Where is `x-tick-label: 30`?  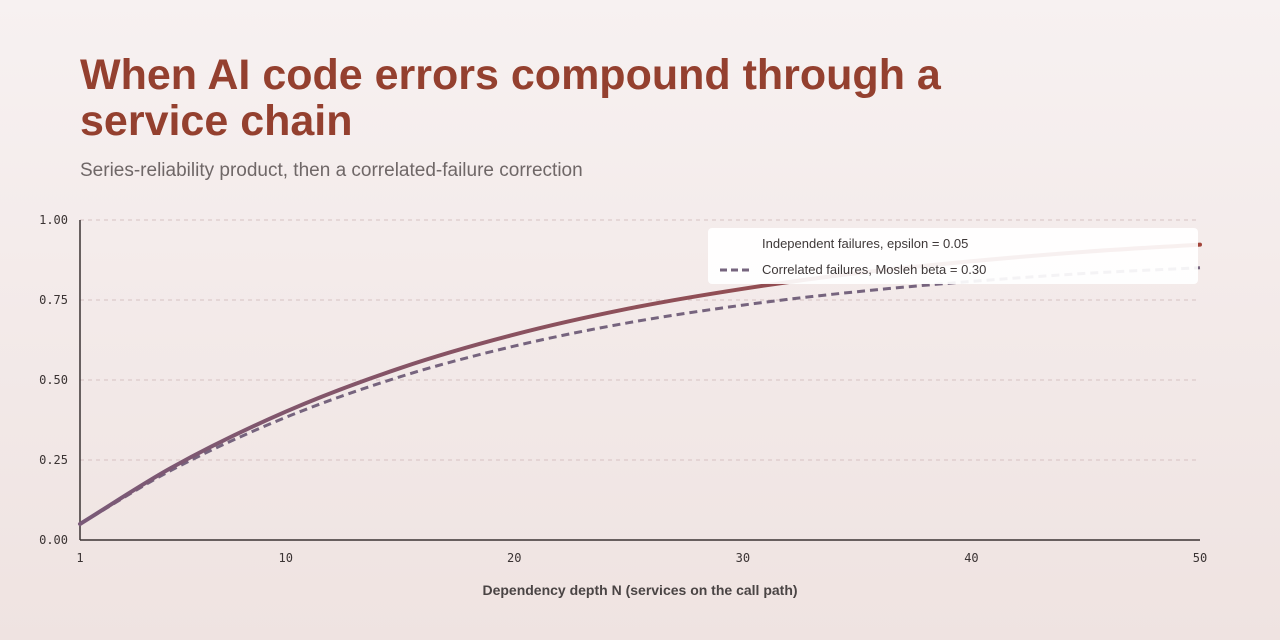
x-tick-label: 30 is located at coordinates (743, 558).